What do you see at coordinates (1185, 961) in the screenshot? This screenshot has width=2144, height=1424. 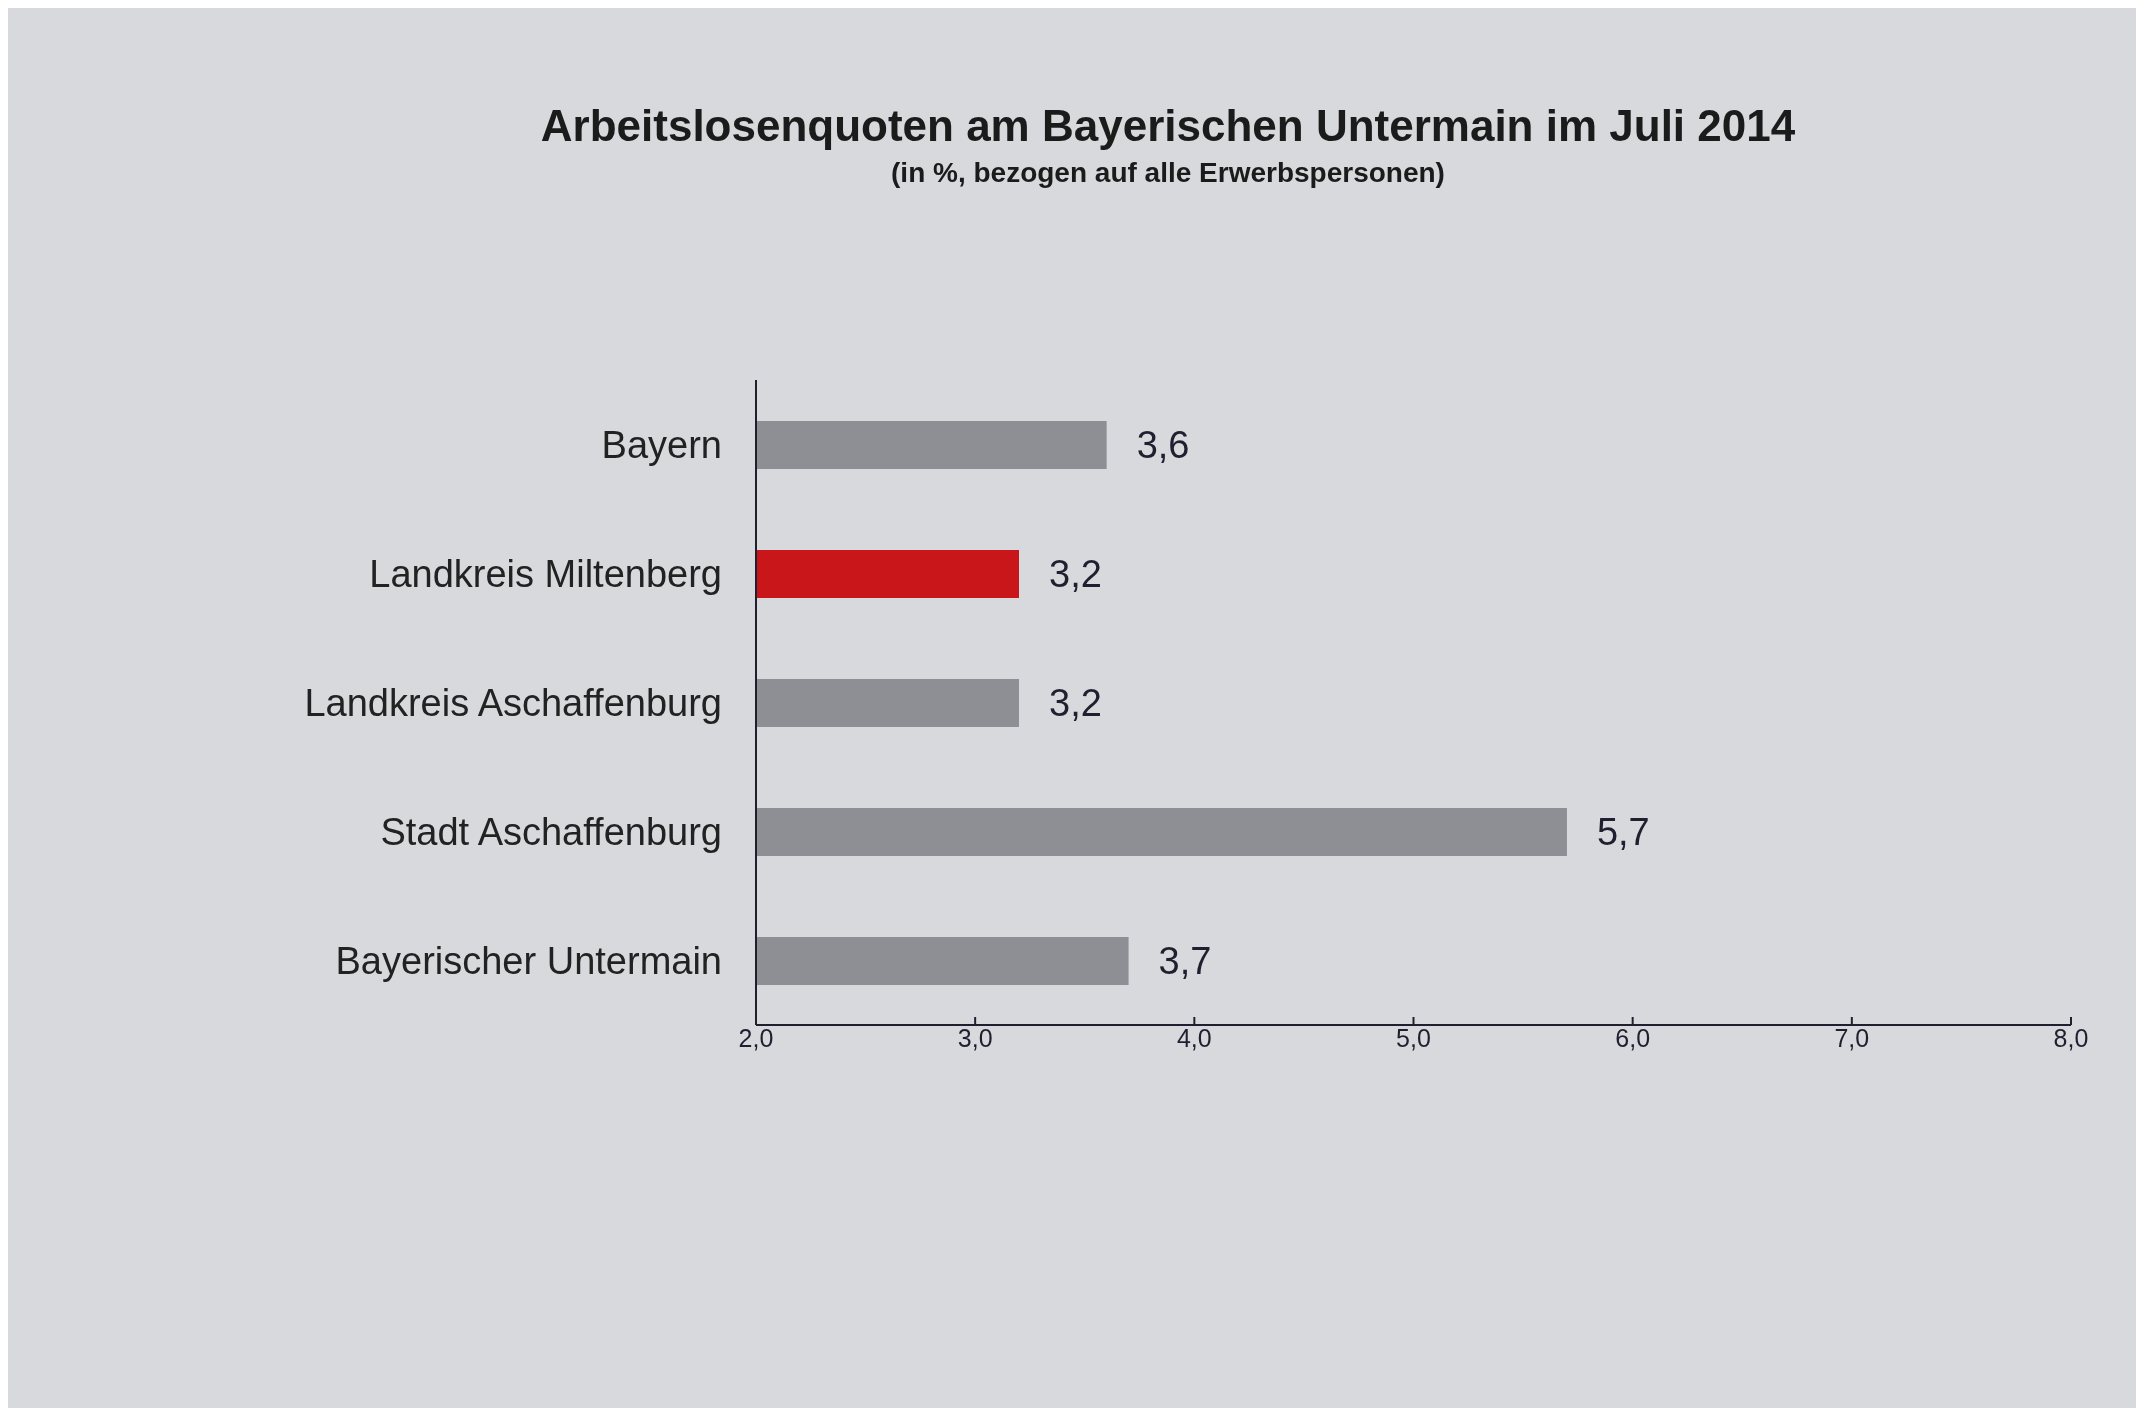 I see `data-label: 3,7` at bounding box center [1185, 961].